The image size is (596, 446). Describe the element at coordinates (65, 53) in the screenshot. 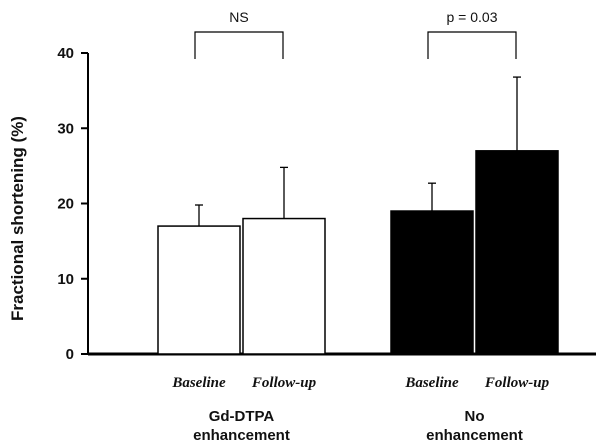

I see `y-tick-label: 40` at that location.